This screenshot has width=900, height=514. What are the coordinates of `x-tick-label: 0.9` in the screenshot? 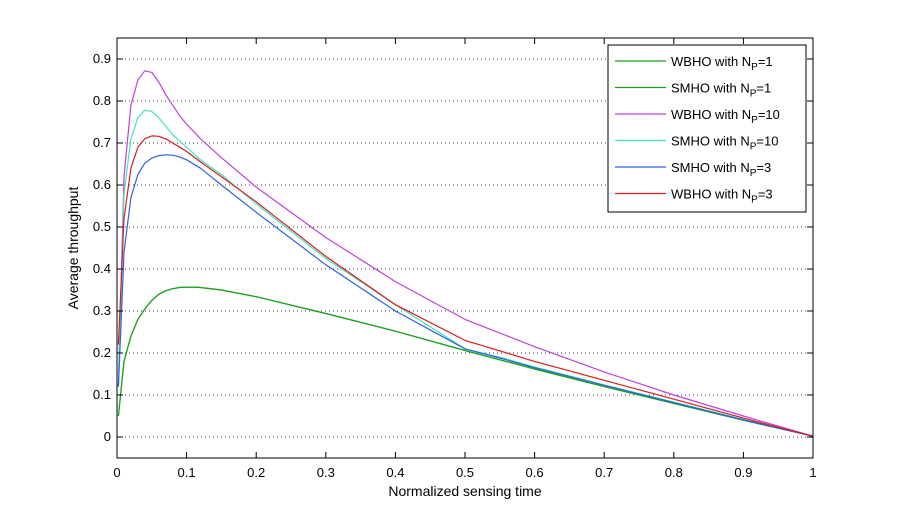 It's located at (743, 472).